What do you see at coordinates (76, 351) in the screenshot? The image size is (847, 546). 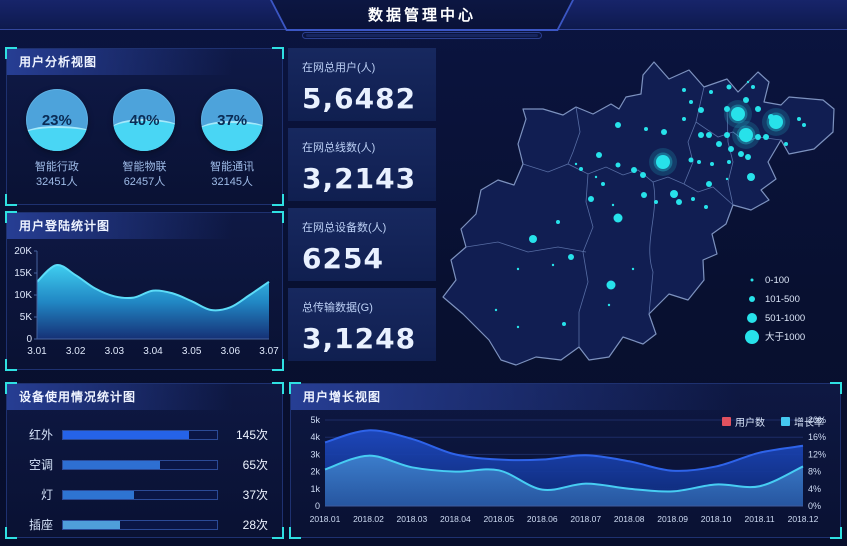 I see `svg-text: 3.02` at bounding box center [76, 351].